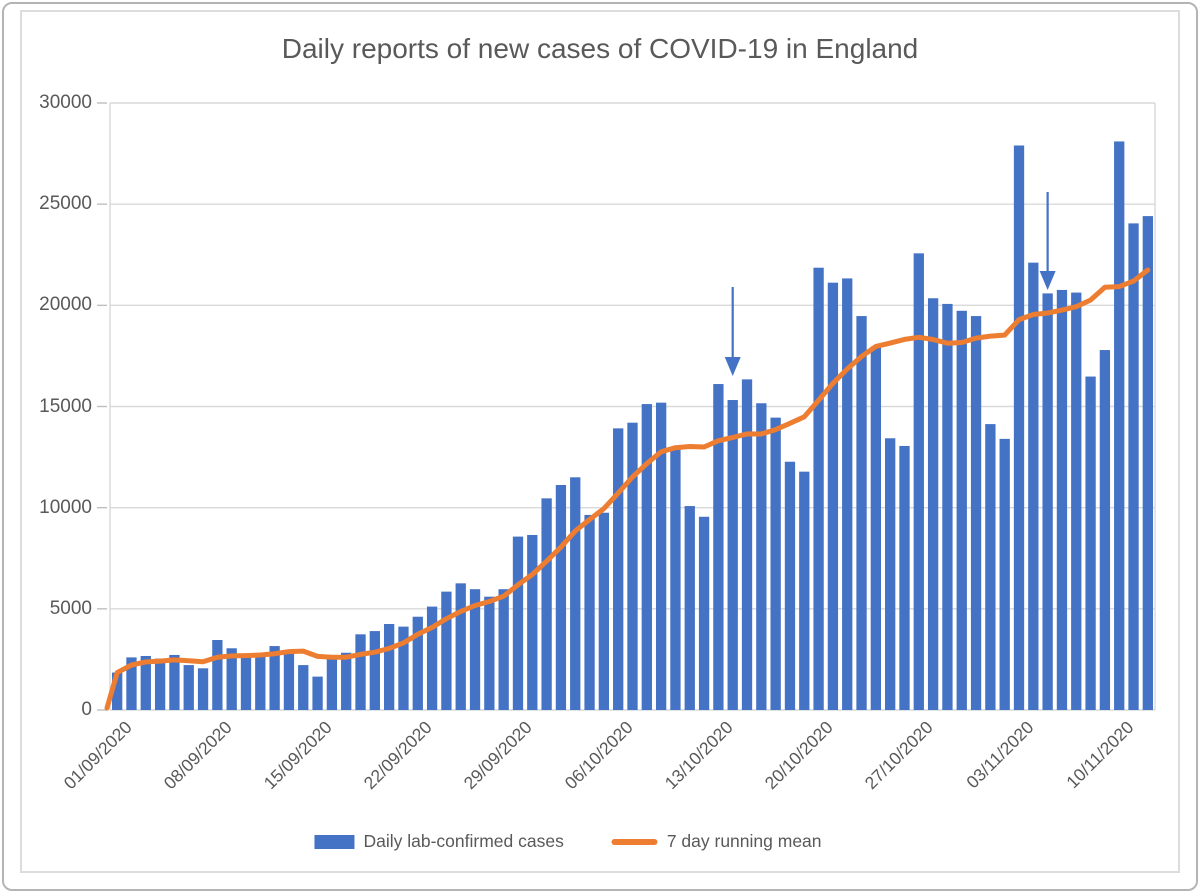 Image resolution: width=1200 pixels, height=893 pixels. Describe the element at coordinates (70, 608) in the screenshot. I see `y-axis-label: 5000` at that location.